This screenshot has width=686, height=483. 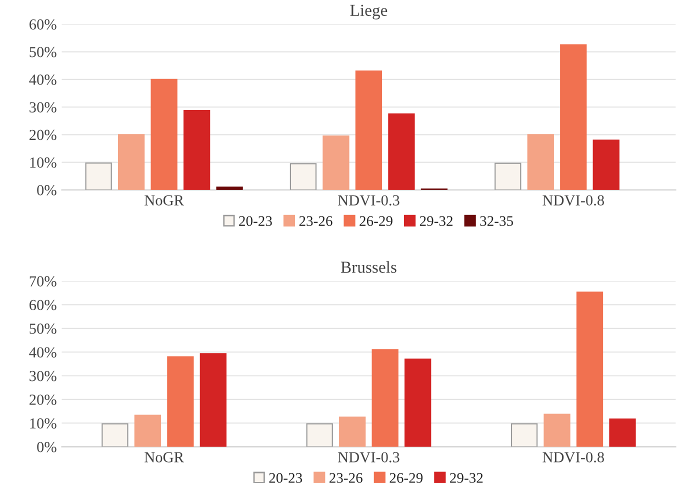 I want to click on chart-title: Brussels, so click(x=368, y=267).